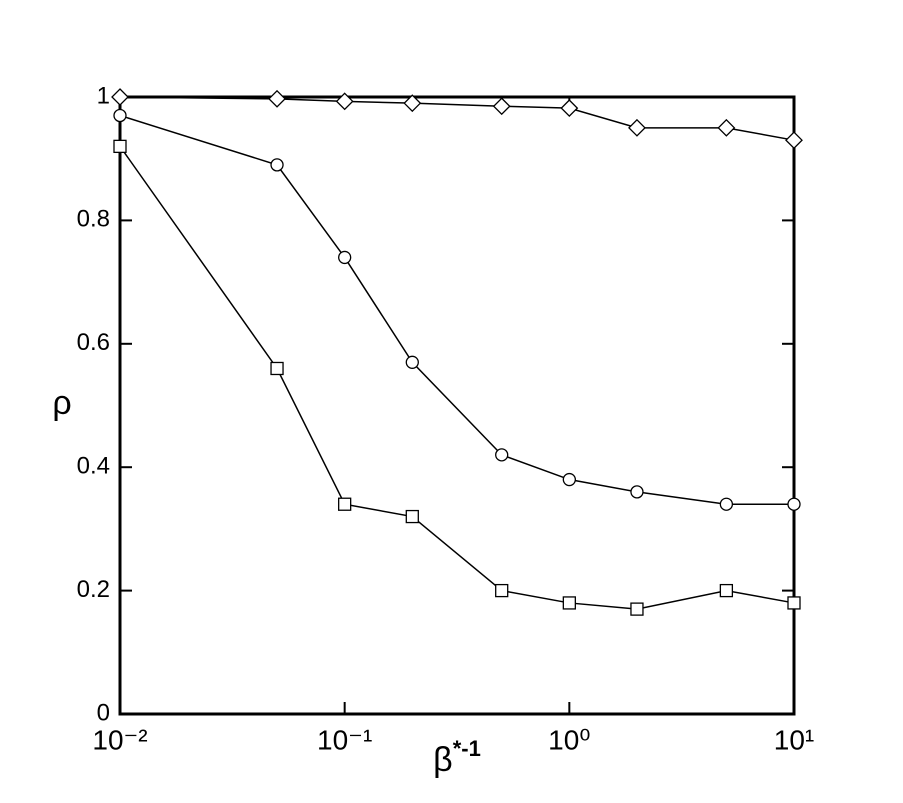  What do you see at coordinates (93, 466) in the screenshot?
I see `y-tick-label: 0.4` at bounding box center [93, 466].